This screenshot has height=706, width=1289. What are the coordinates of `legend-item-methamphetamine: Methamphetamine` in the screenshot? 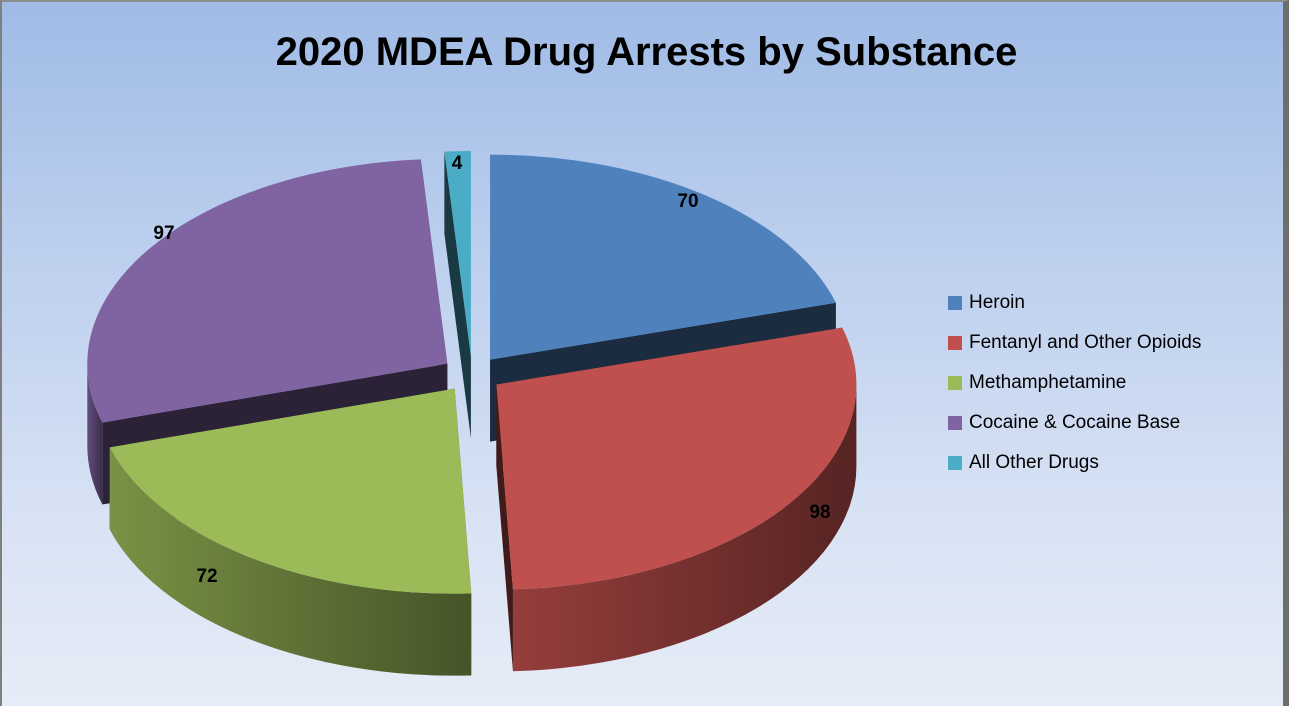 It's located at (1074, 383).